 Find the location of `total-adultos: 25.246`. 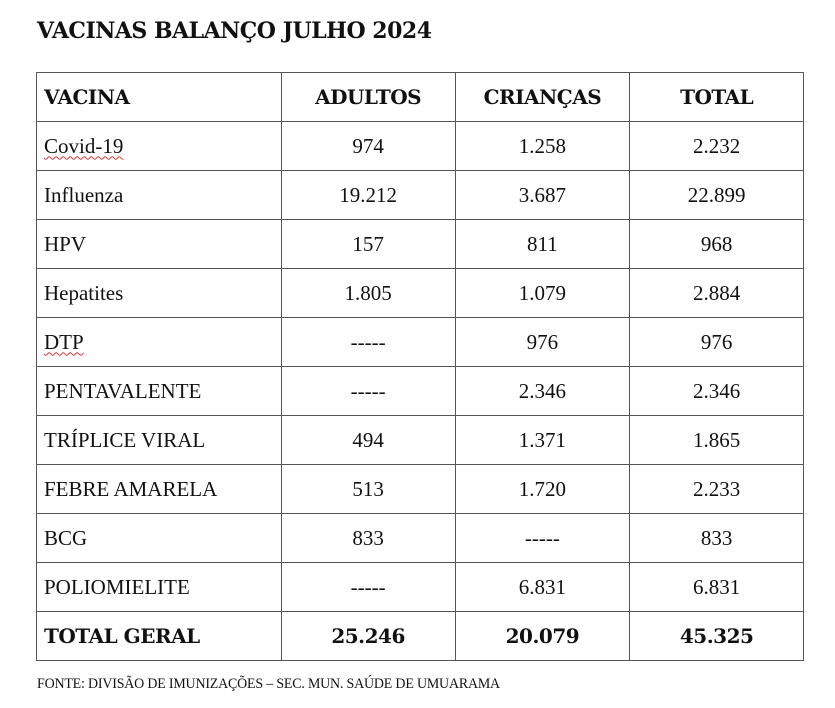

total-adultos: 25.246 is located at coordinates (368, 636).